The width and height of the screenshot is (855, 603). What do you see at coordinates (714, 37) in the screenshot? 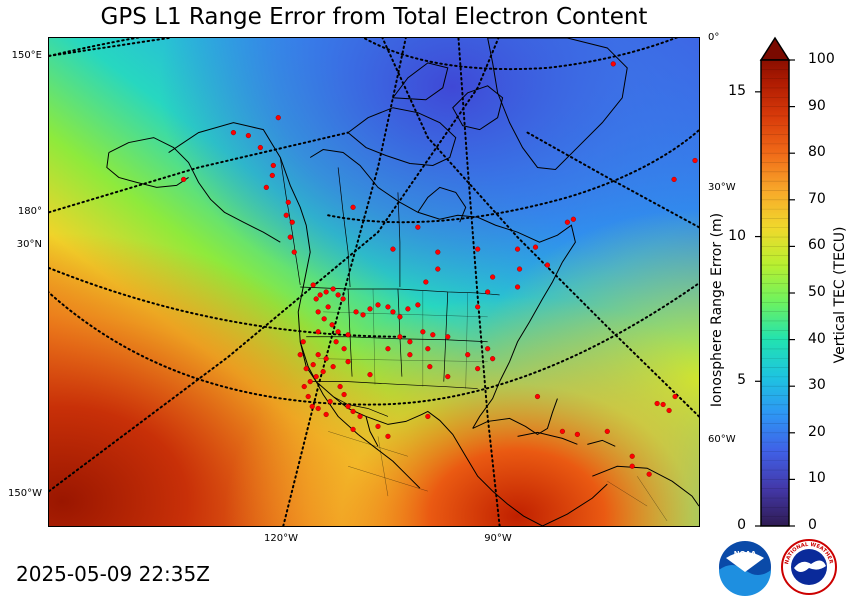
I see `grid-label-0: 0°` at bounding box center [714, 37].